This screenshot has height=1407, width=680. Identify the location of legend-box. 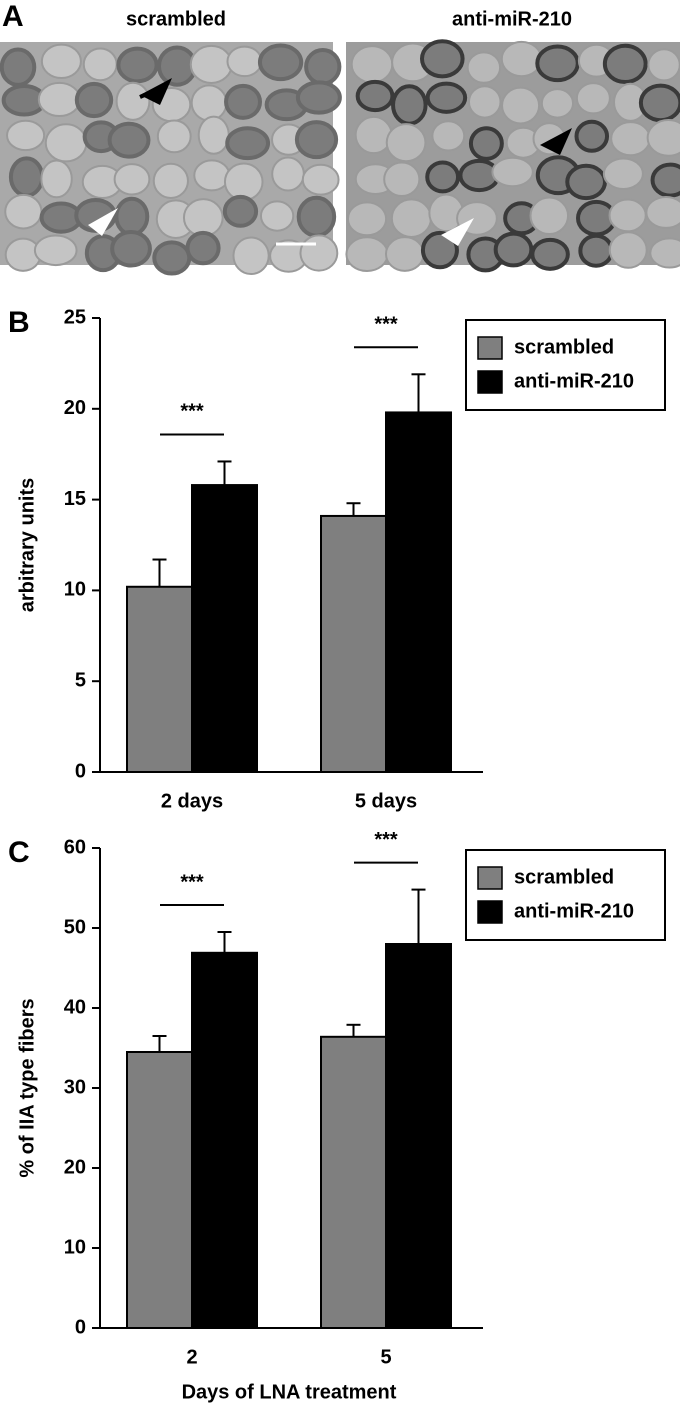
(565, 365).